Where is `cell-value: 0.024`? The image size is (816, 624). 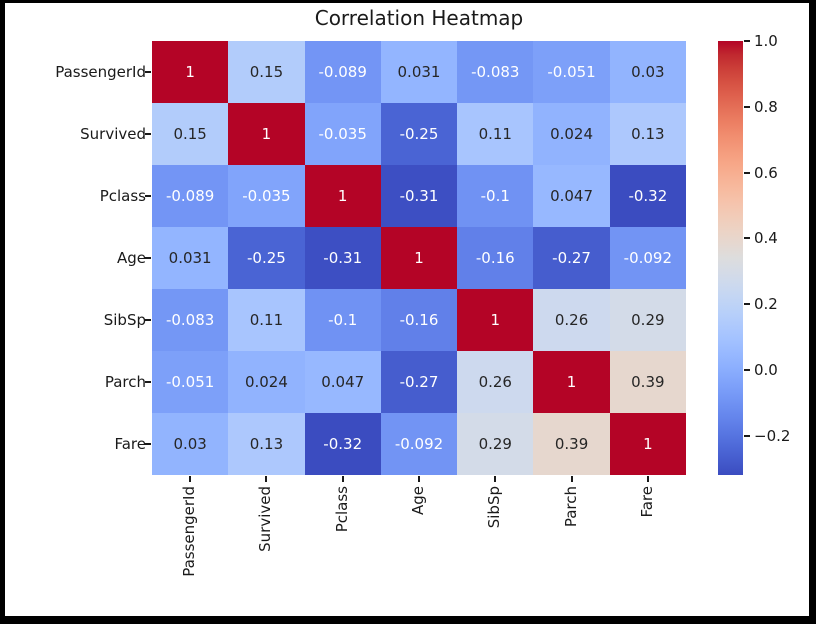 cell-value: 0.024 is located at coordinates (266, 382).